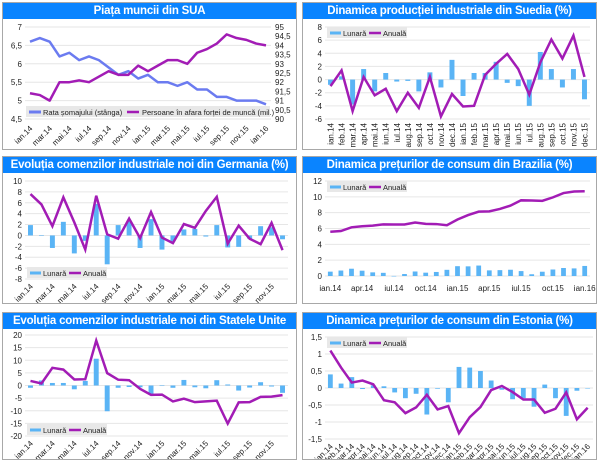  Describe the element at coordinates (397, 132) in the screenshot. I see `x-tick-label: iul.14` at that location.